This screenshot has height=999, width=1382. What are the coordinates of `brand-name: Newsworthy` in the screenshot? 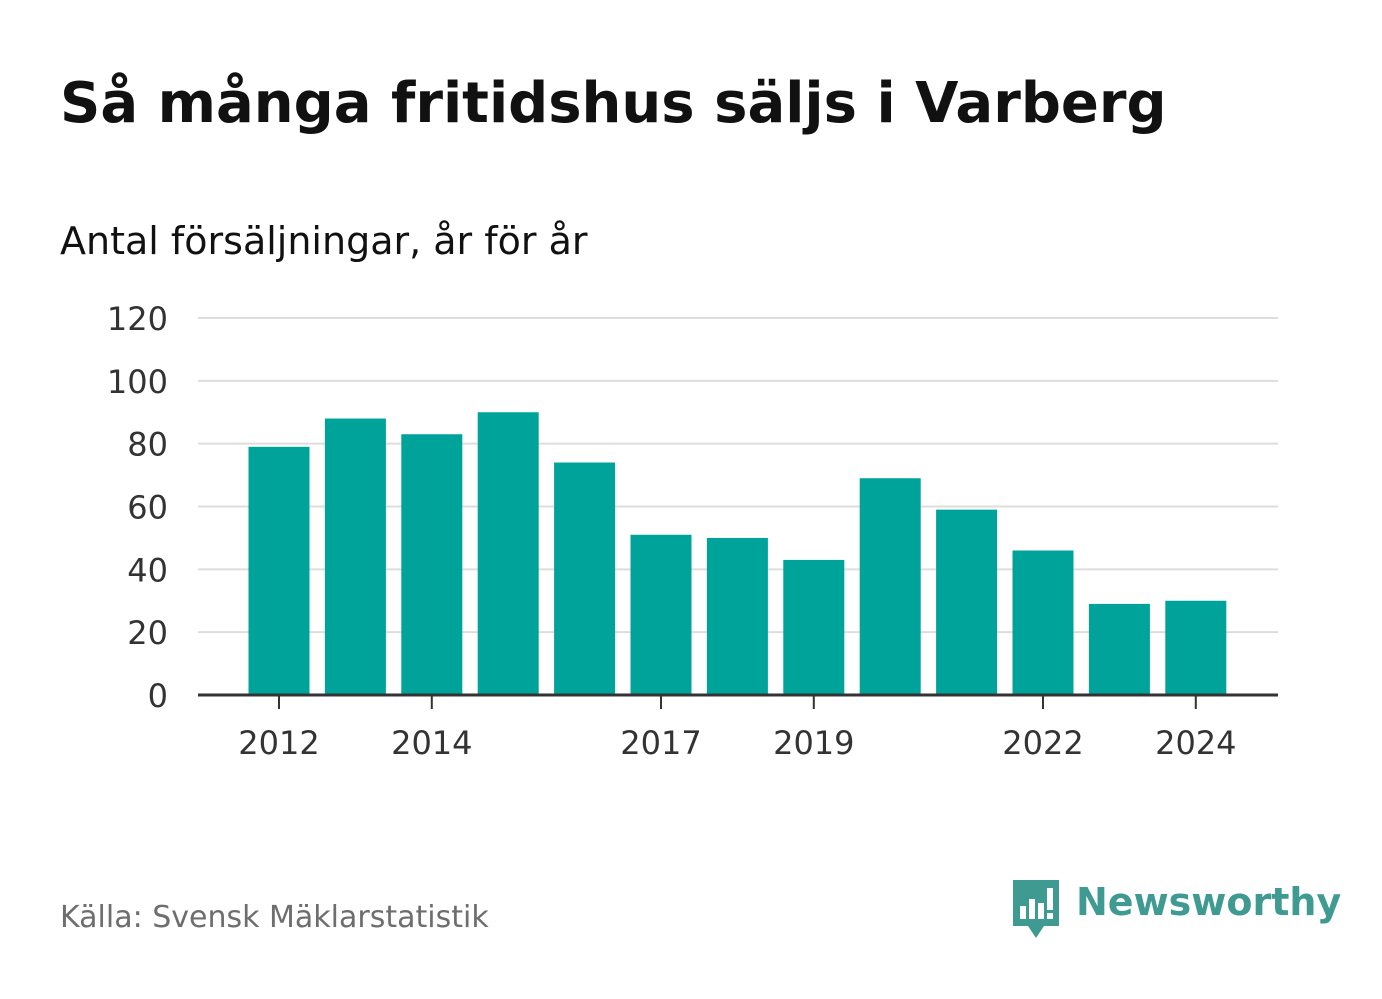 It's located at (1209, 902).